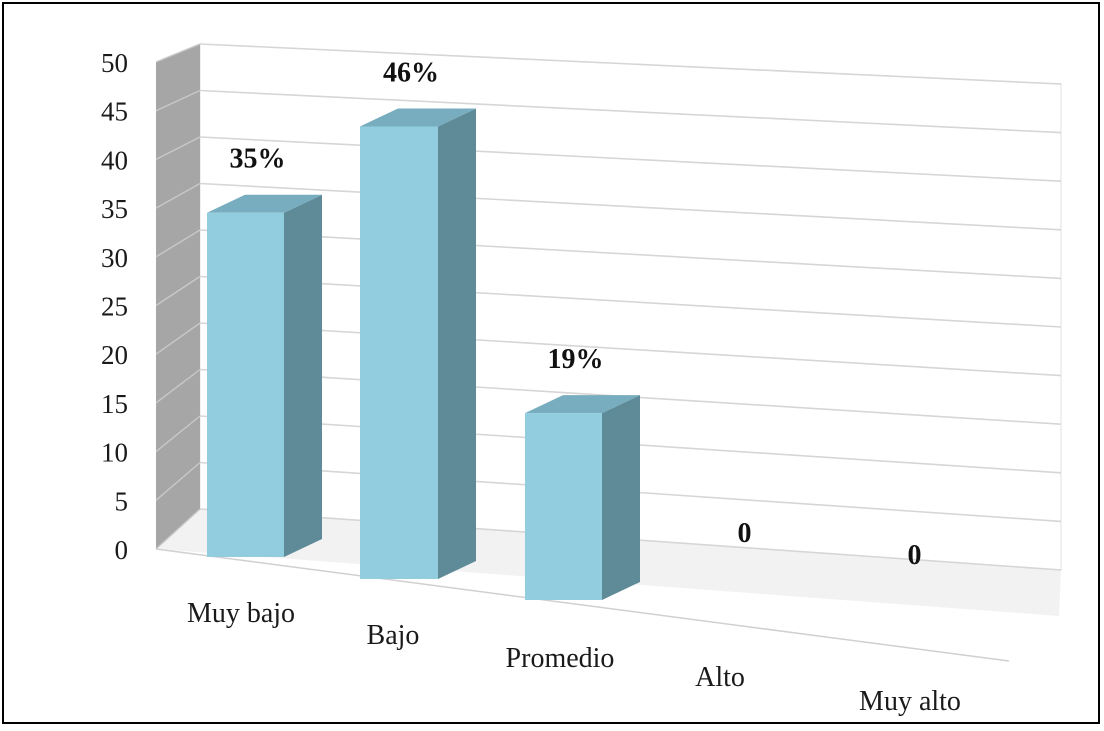 The image size is (1104, 731). I want to click on y-tick-label: 0, so click(122, 550).